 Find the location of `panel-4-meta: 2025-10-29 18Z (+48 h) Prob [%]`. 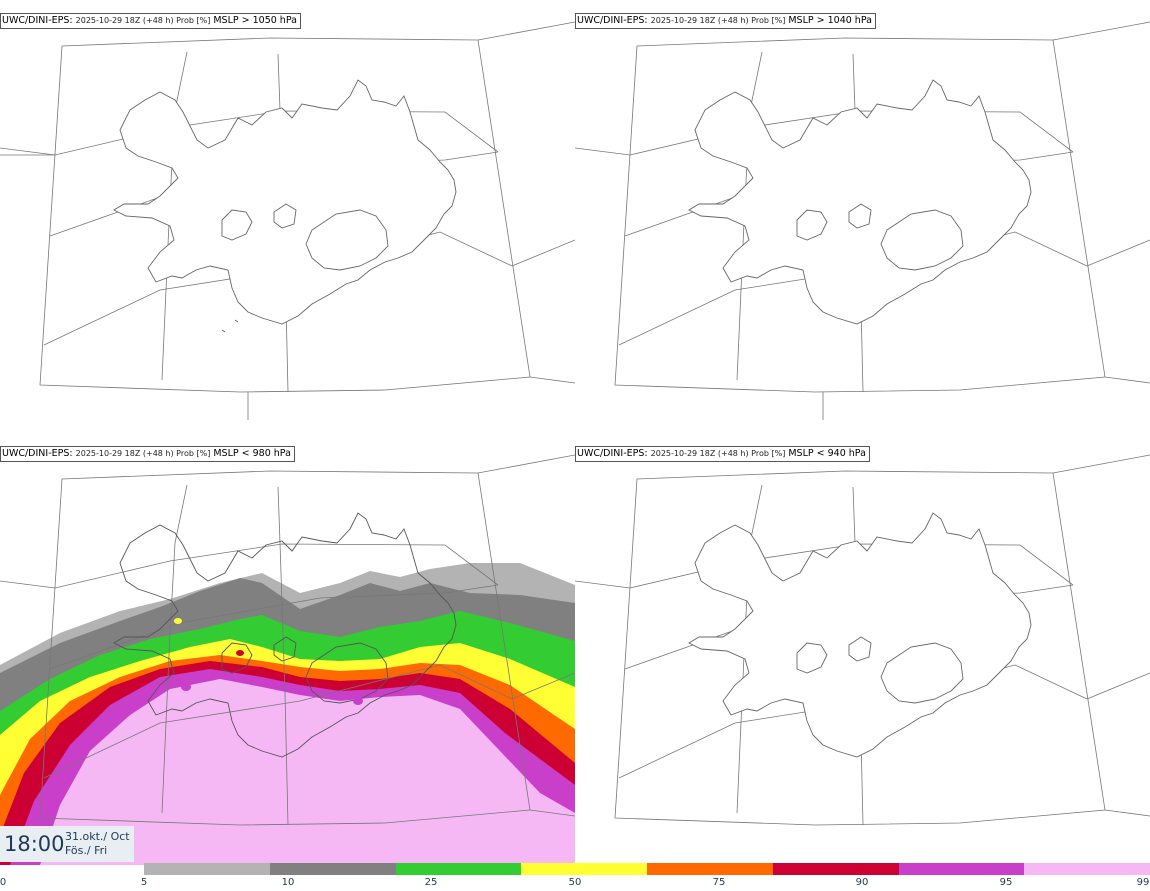

panel-4-meta: 2025-10-29 18Z (+48 h) Prob [%] is located at coordinates (718, 453).